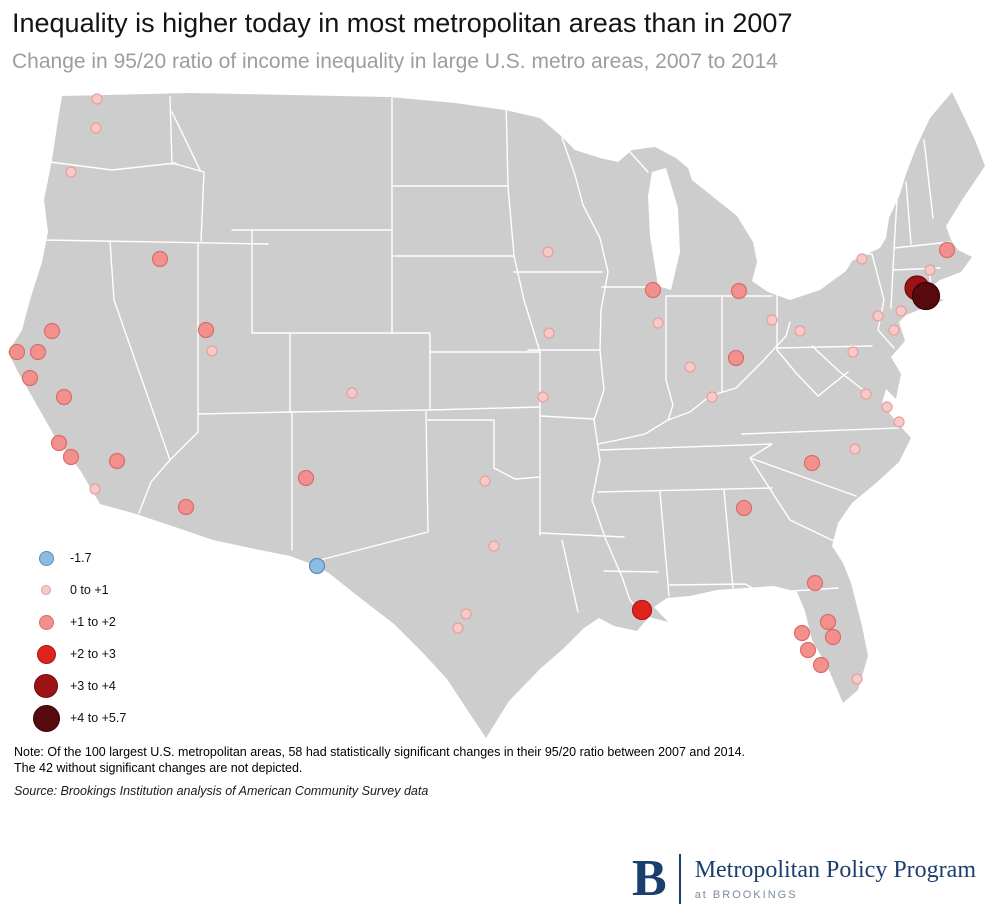  I want to click on footer-divider, so click(679, 879).